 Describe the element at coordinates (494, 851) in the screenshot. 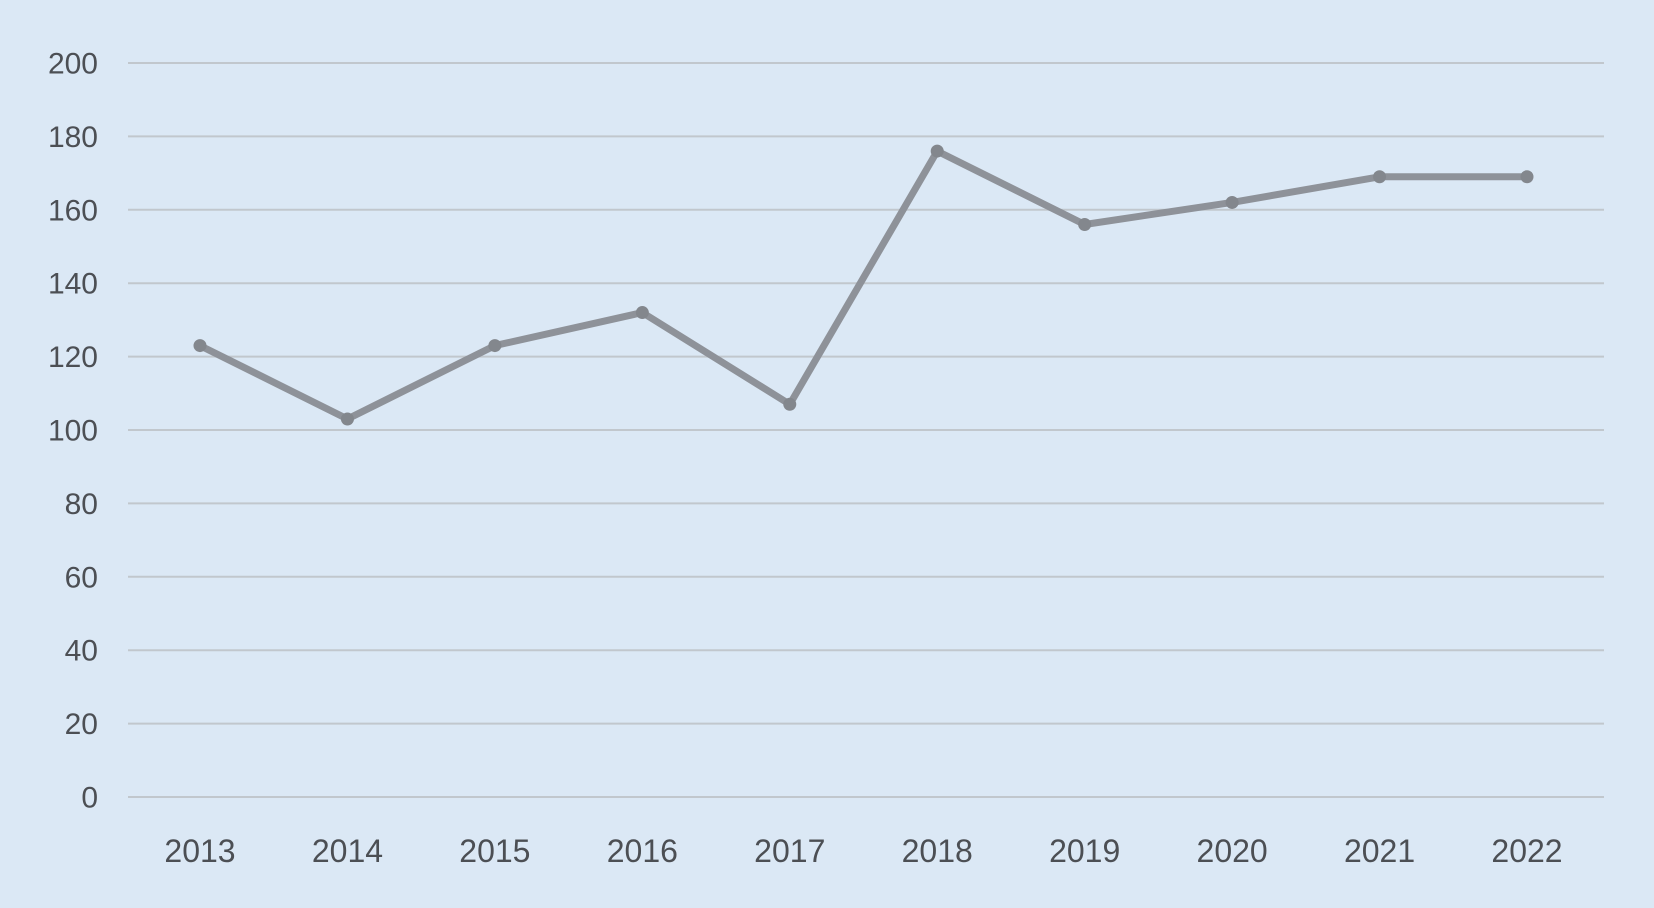

I see `x-axis-tick-label: 2015` at that location.